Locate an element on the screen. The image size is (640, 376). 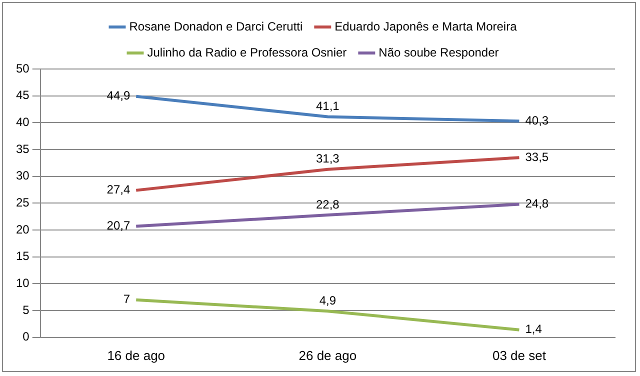
data-label: 44,9 is located at coordinates (118, 95).